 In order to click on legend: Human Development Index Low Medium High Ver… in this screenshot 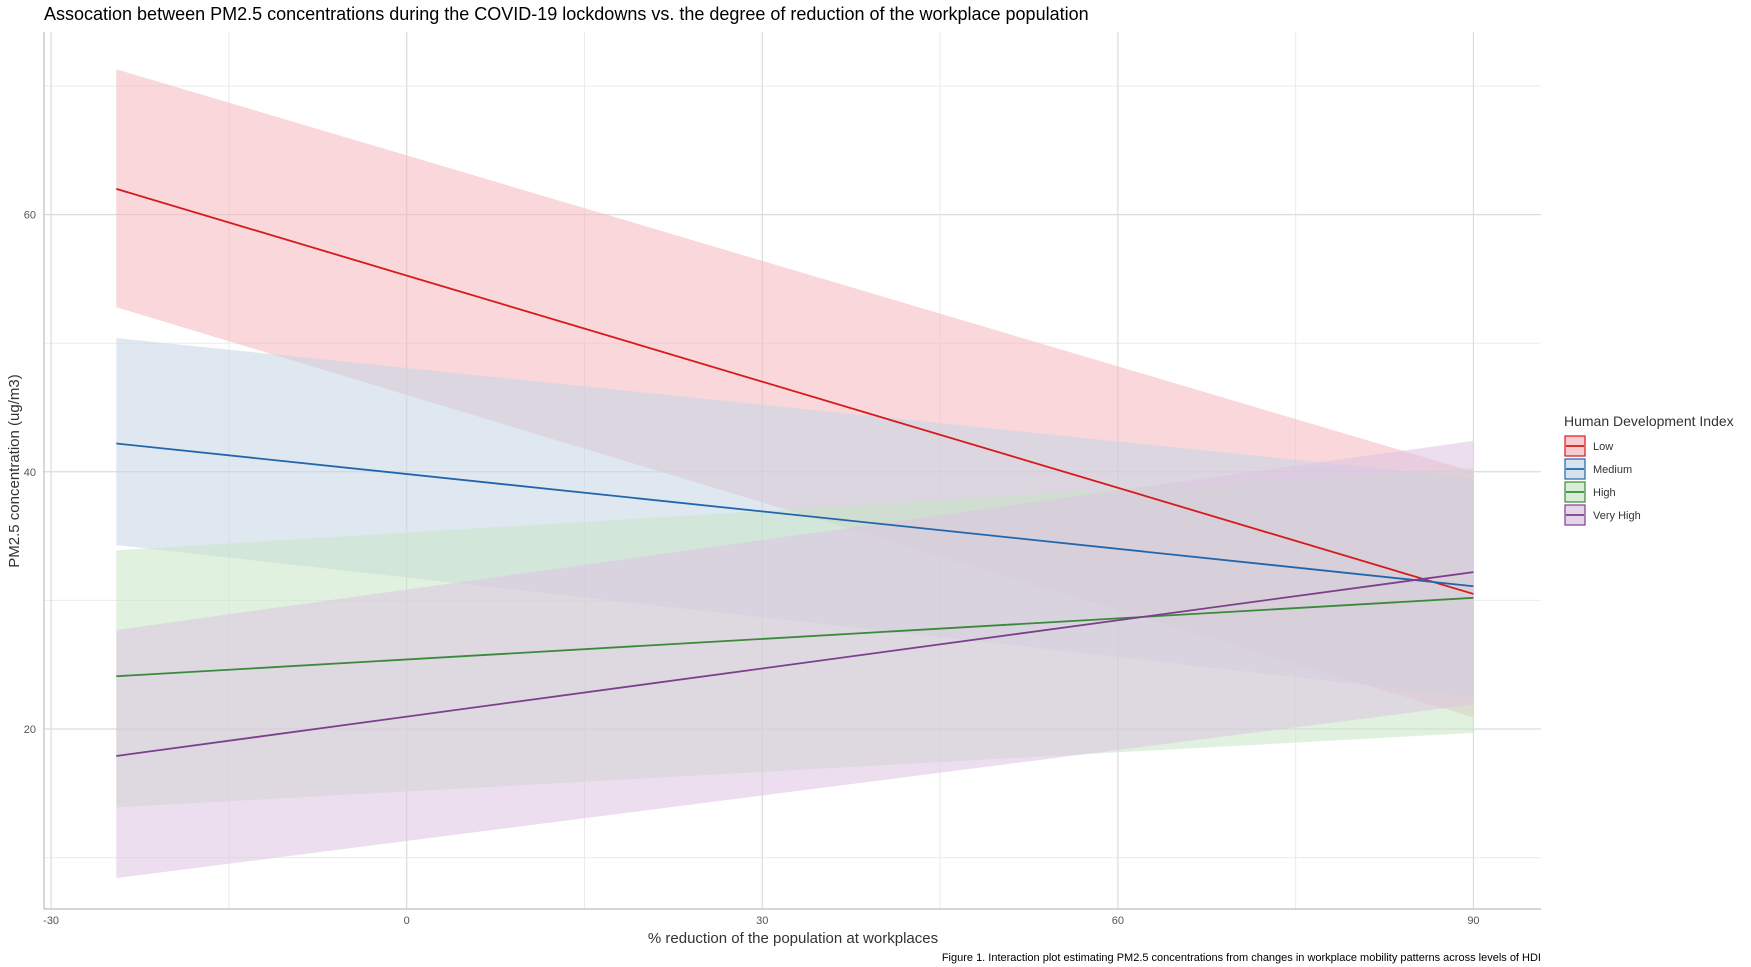, I will do `click(1649, 469)`.